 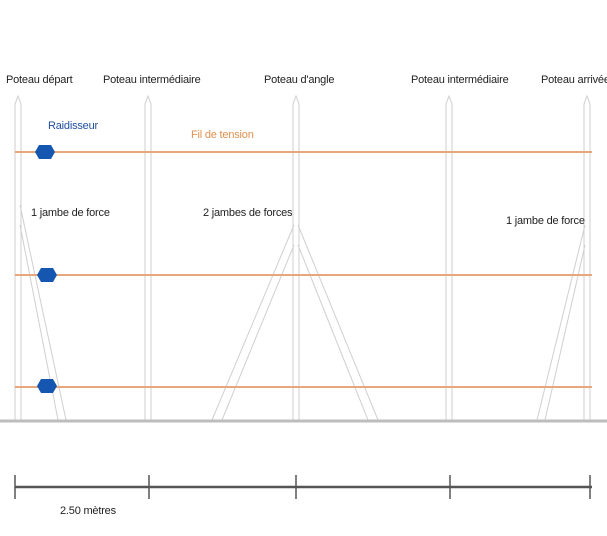 I want to click on brace-end-label: 1 jambe de force, so click(x=545, y=221).